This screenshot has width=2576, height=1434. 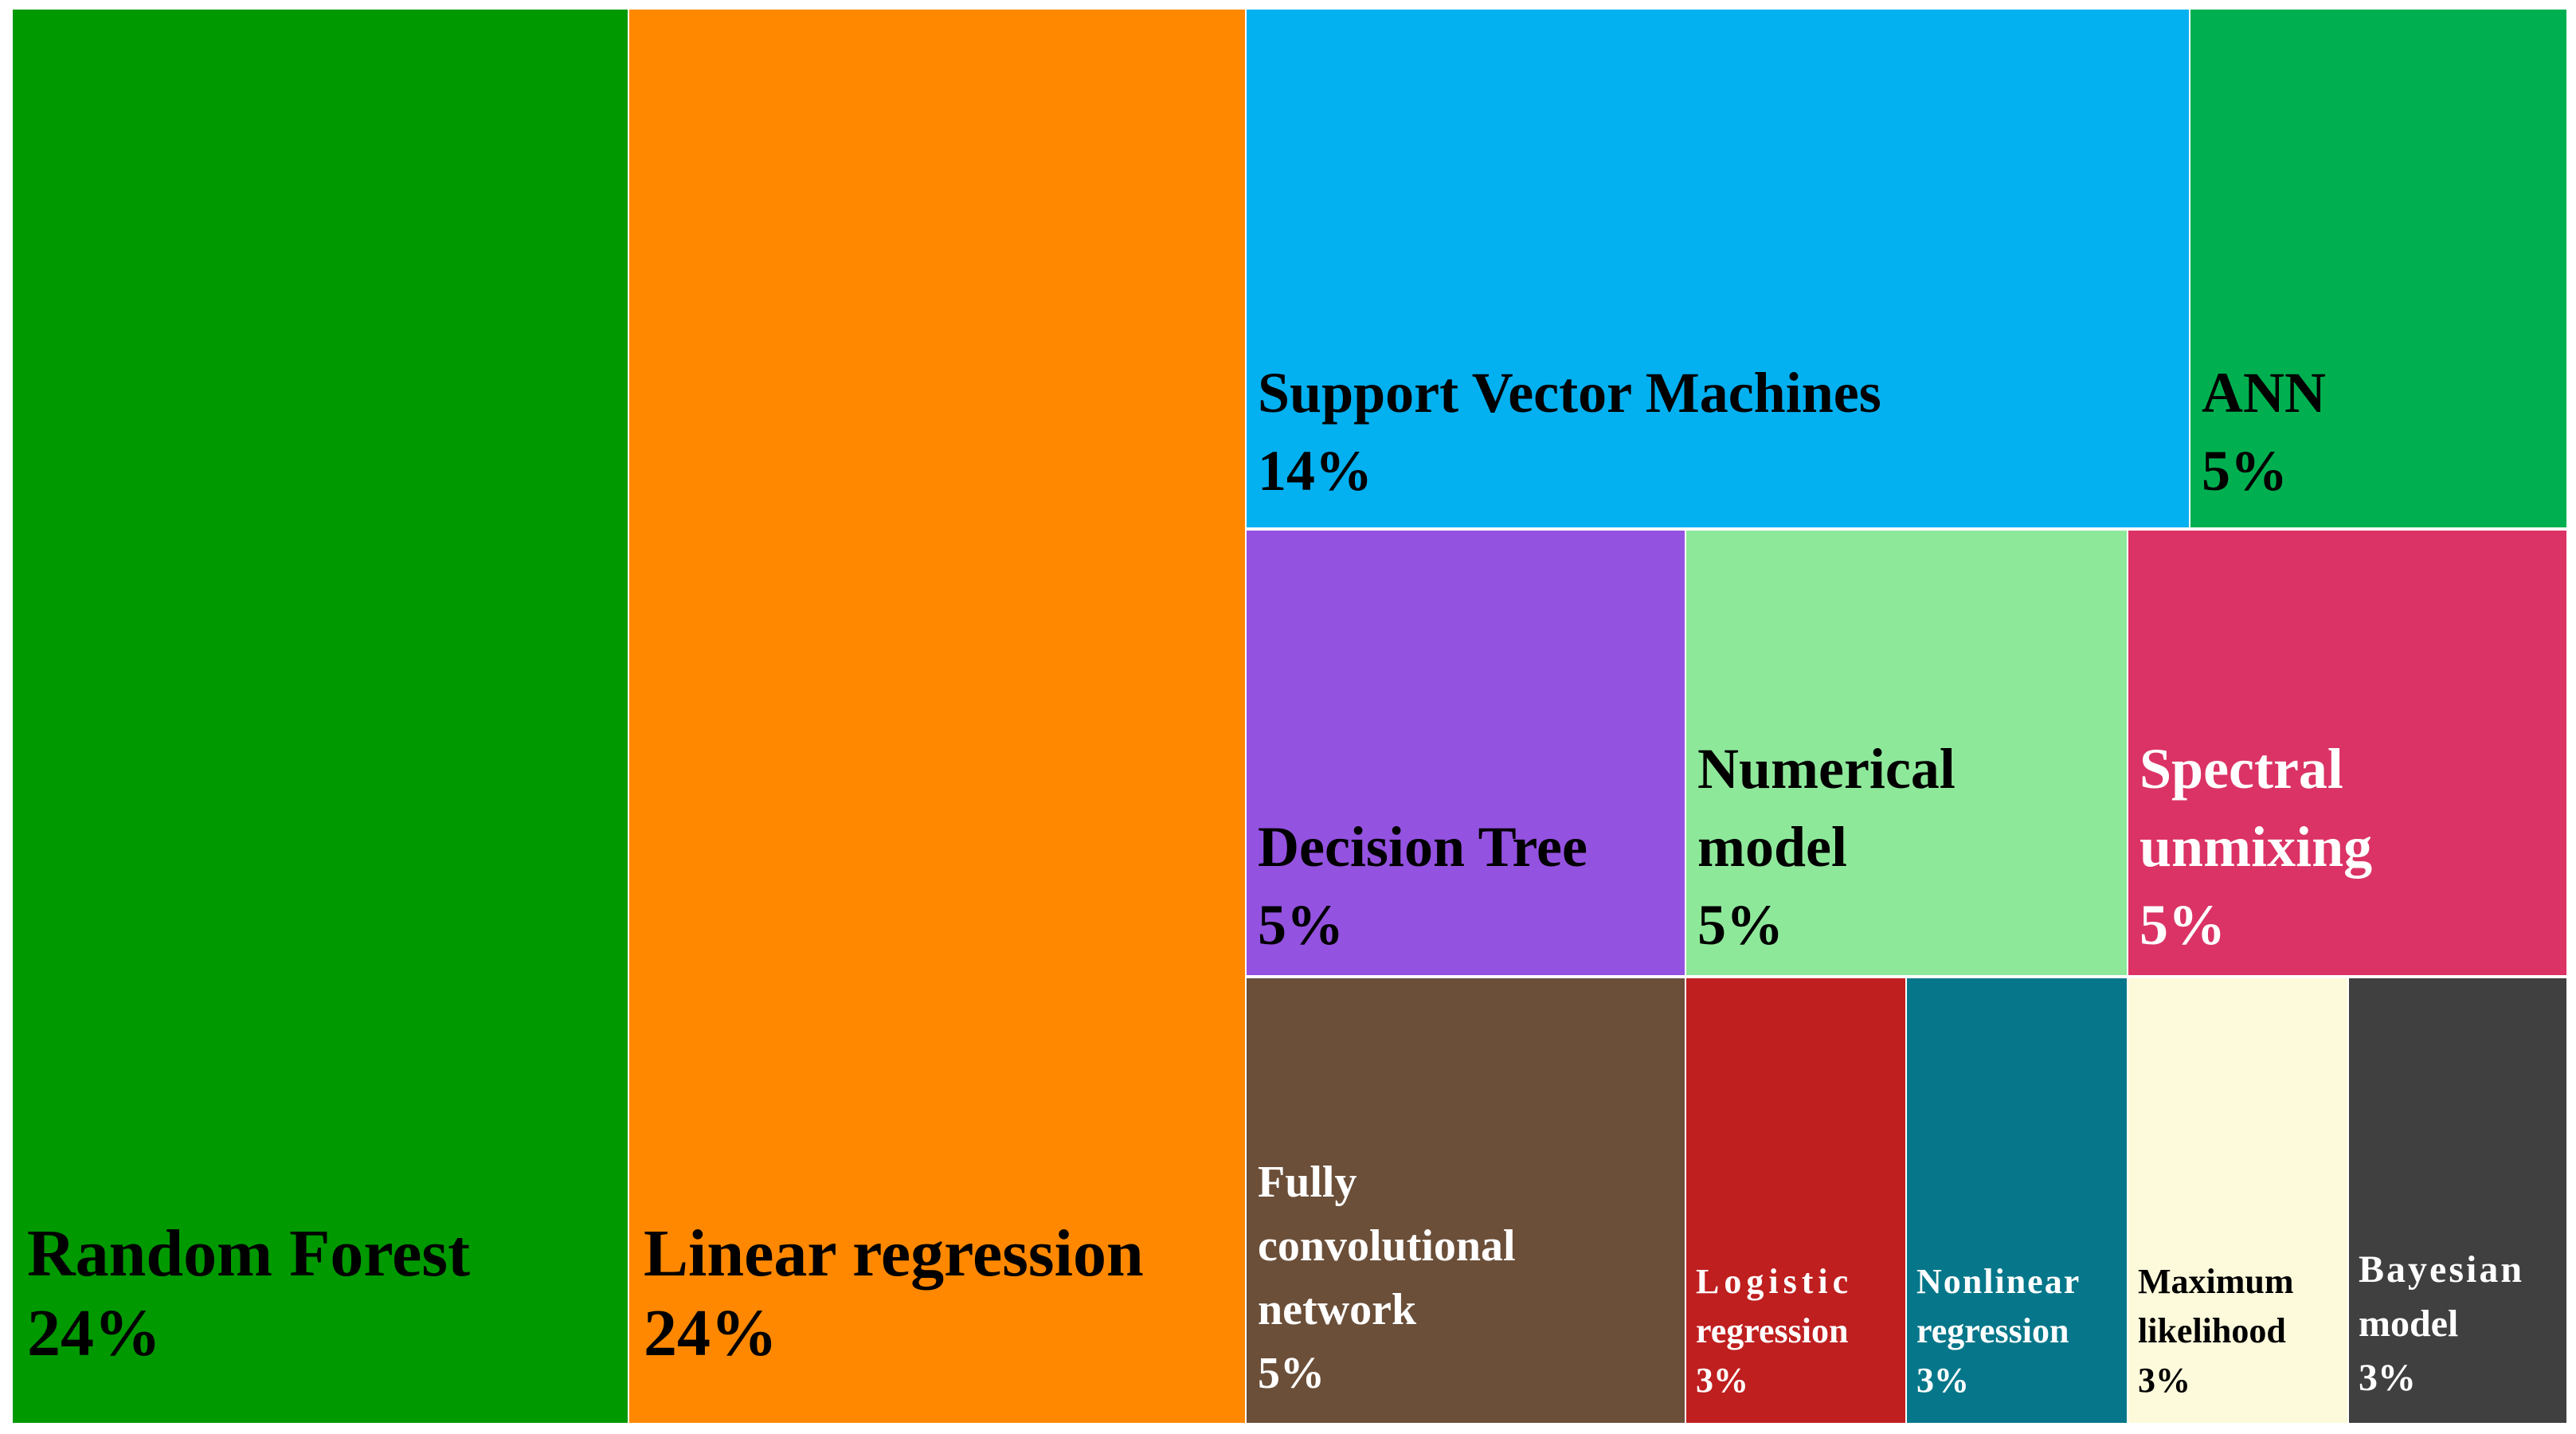 I want to click on tile-text-block: Maximum likelihood 3%, so click(x=2216, y=1331).